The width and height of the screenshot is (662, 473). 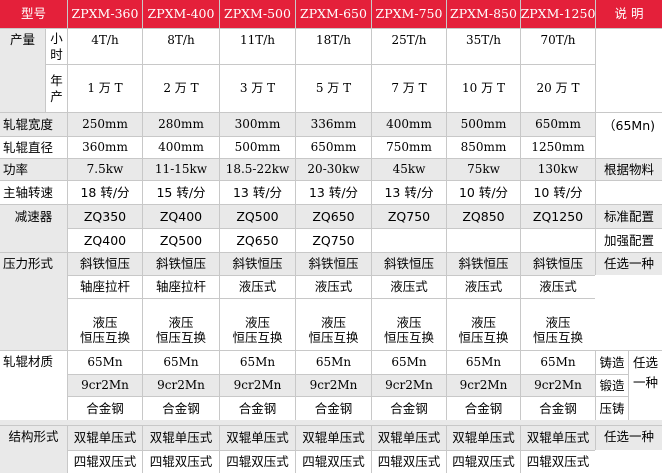 What do you see at coordinates (33, 449) in the screenshot?
I see `row-label-structure: 结构形式` at bounding box center [33, 449].